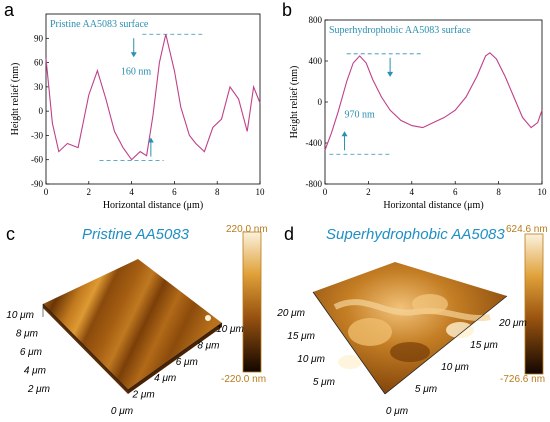 The image size is (550, 422). I want to click on scale-max-pristine: 220.0 nm, so click(247, 229).